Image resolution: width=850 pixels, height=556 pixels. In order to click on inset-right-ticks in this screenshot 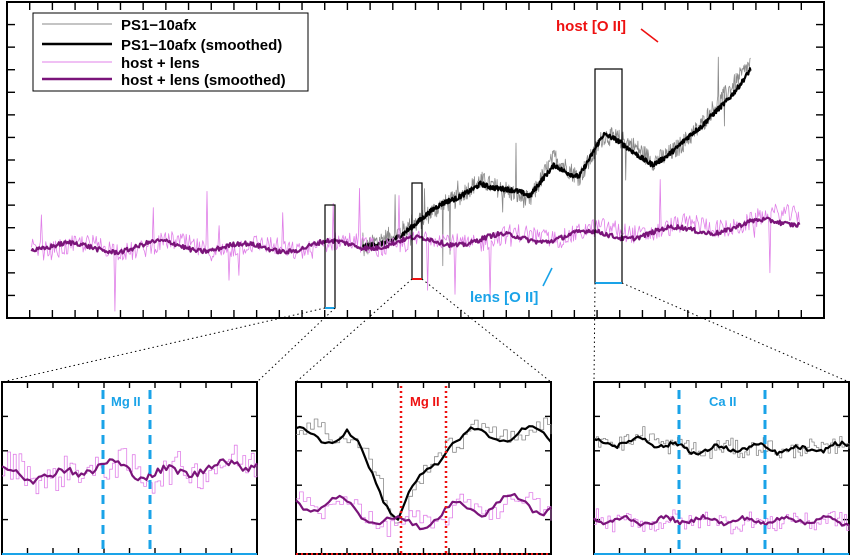, I will do `click(721, 468)`.